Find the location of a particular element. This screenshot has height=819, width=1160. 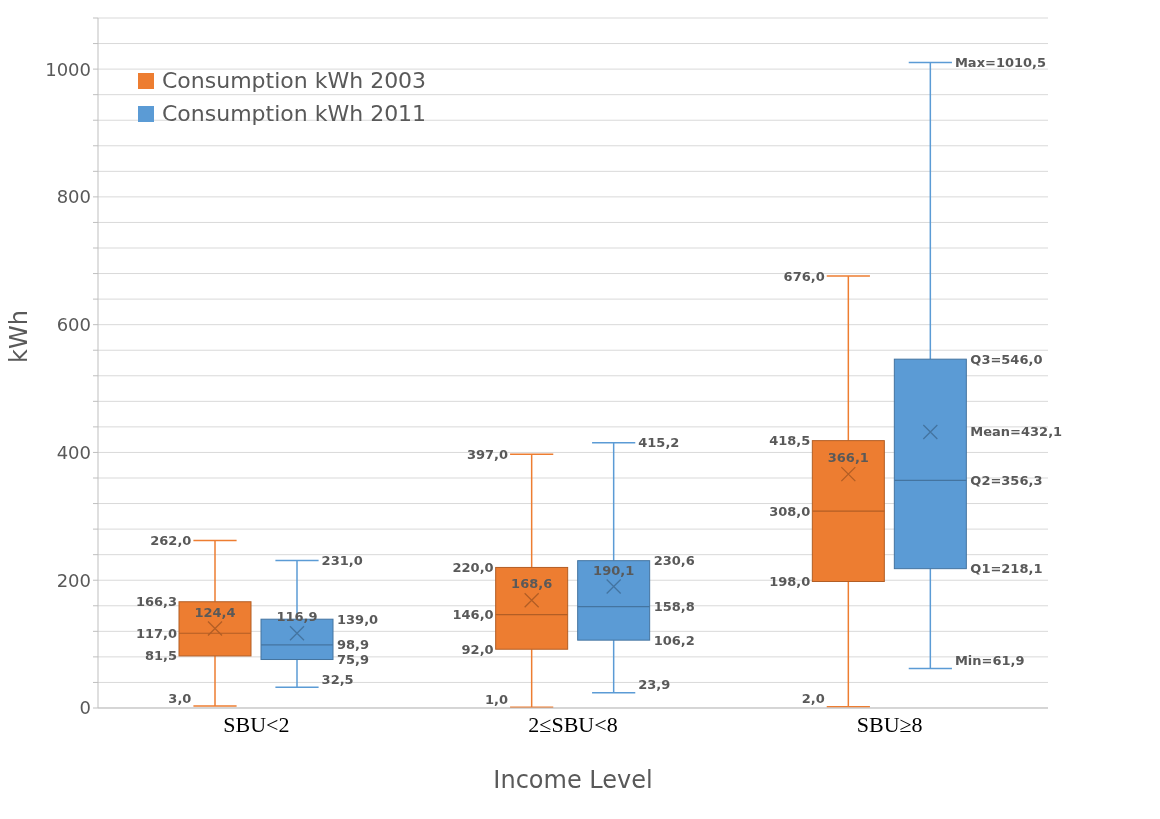

annotation: 117,0 is located at coordinates (156, 633).